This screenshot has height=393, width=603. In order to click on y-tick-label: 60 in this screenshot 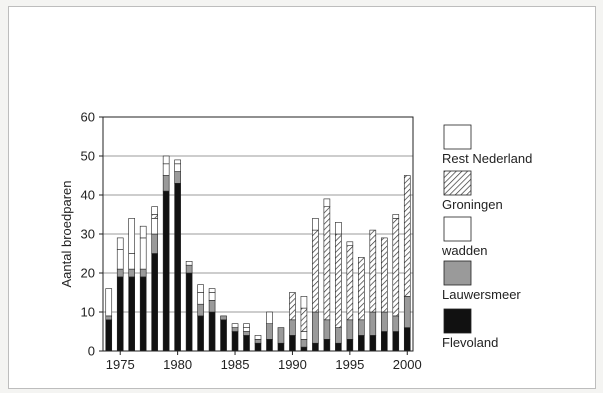, I will do `click(88, 117)`.